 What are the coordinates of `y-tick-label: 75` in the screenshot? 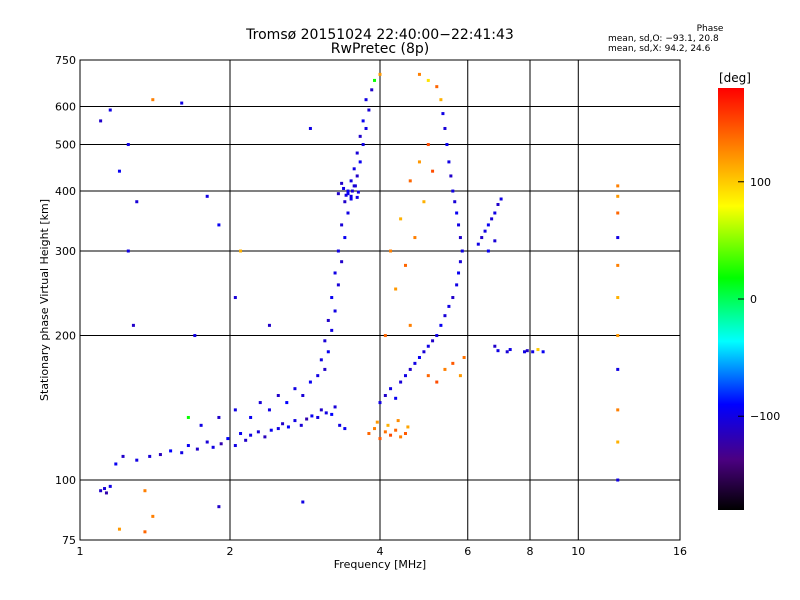 It's located at (69, 540).